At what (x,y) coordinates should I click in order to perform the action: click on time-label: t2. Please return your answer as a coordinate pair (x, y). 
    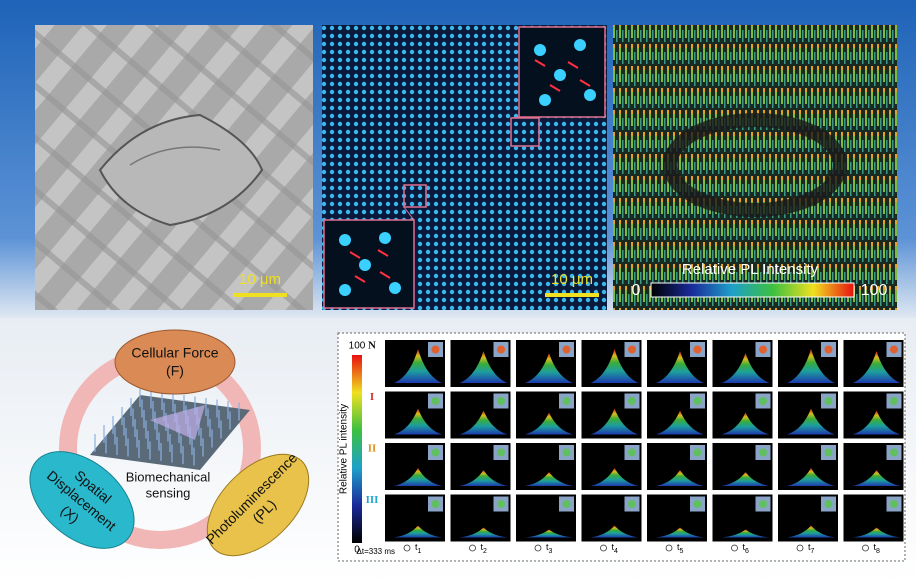
    Looking at the image, I should click on (484, 548).